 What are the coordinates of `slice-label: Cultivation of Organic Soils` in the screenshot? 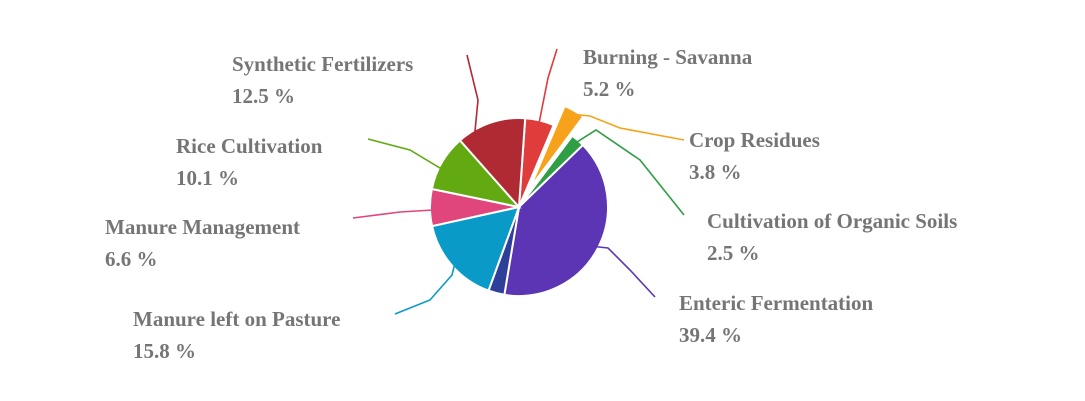 It's located at (832, 221).